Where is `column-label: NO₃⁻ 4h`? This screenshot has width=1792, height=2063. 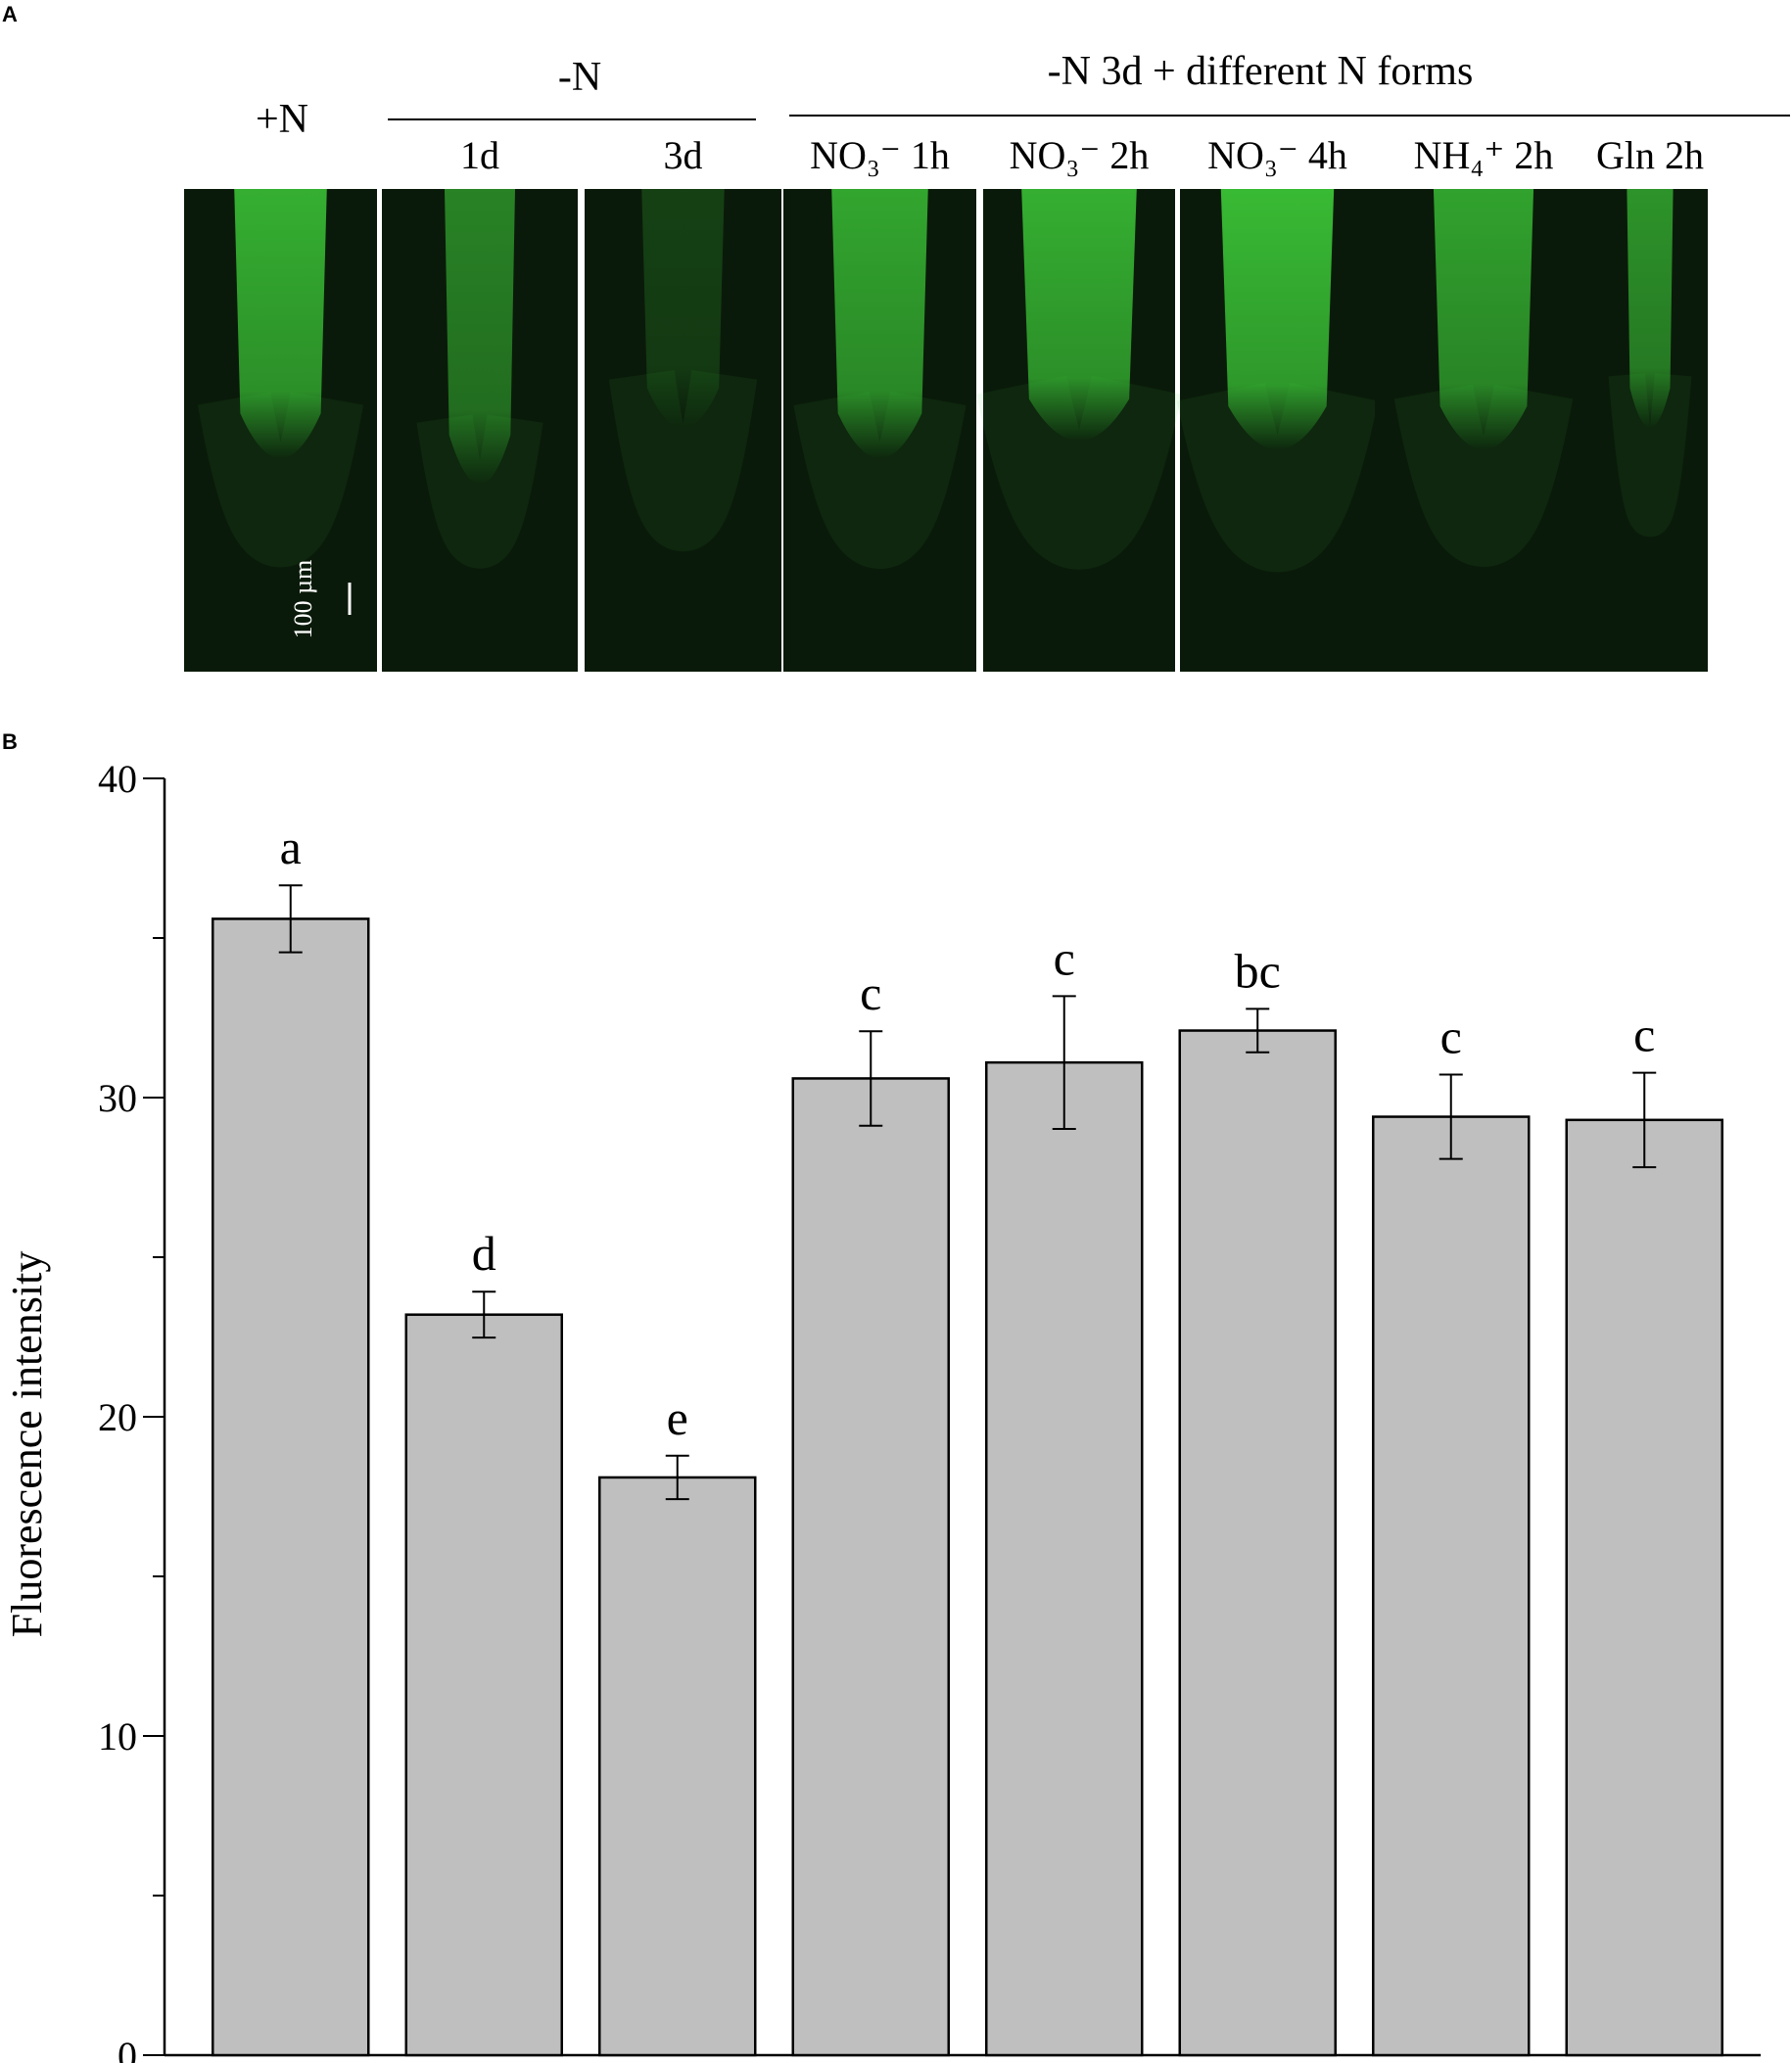
column-label: NO₃⁻ 4h is located at coordinates (1277, 155).